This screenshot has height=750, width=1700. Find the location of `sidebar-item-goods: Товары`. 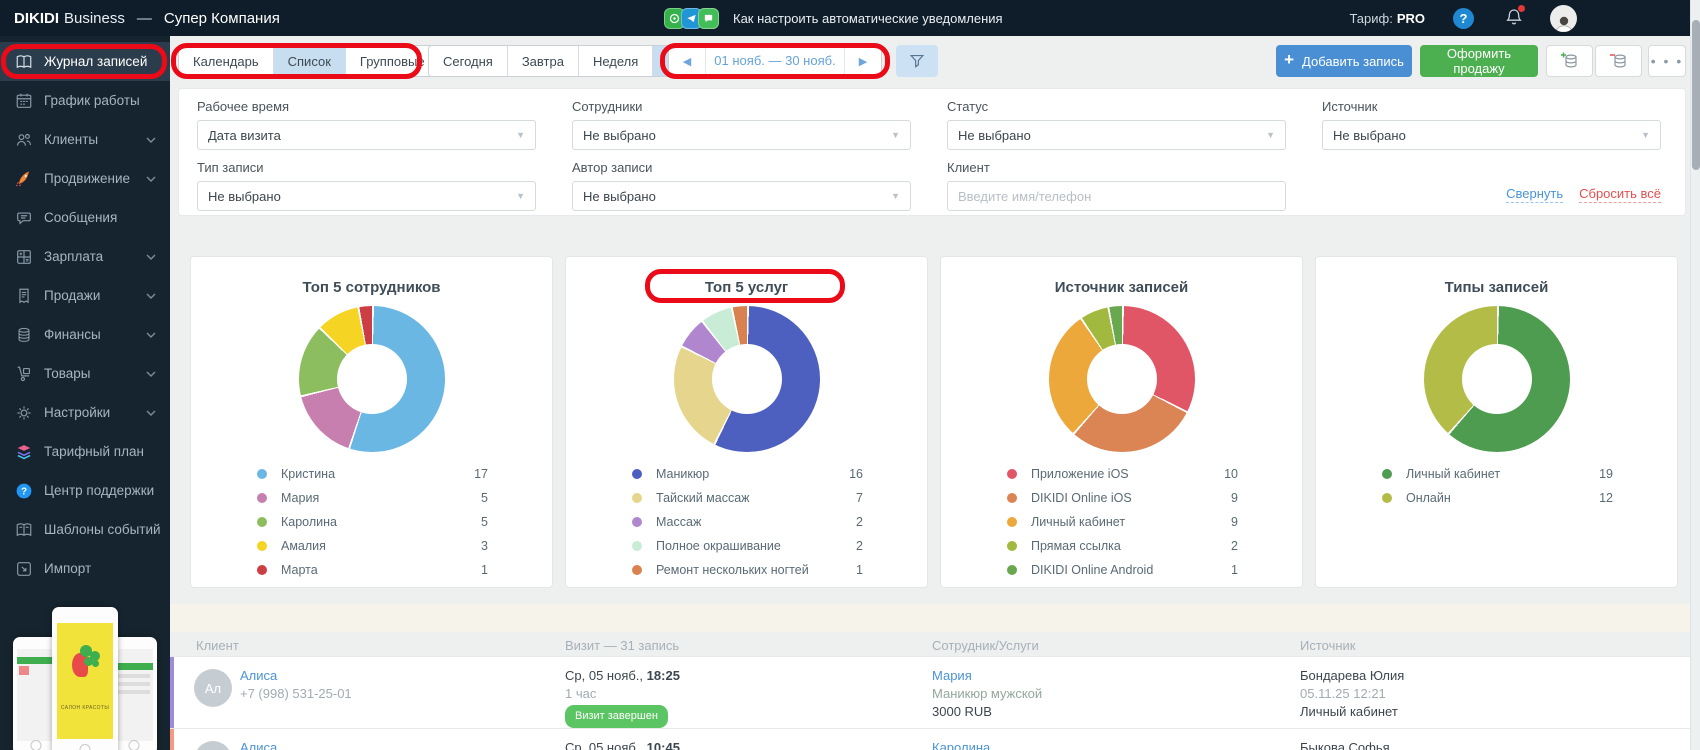

sidebar-item-goods: Товары is located at coordinates (85, 373).